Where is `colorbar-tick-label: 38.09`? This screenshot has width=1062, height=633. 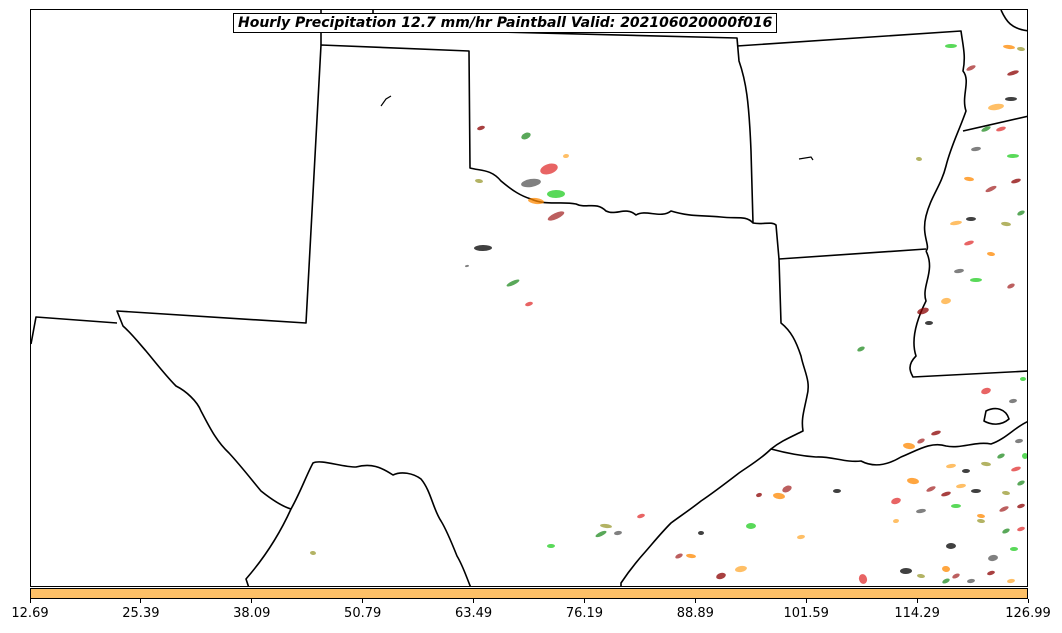
colorbar-tick-label: 38.09 is located at coordinates (252, 613).